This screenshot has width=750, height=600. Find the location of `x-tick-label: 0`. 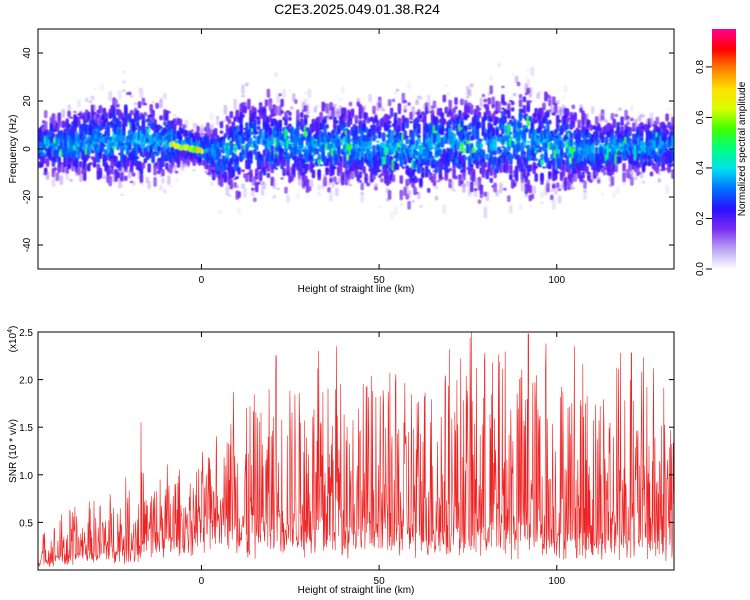

x-tick-label: 0 is located at coordinates (202, 280).